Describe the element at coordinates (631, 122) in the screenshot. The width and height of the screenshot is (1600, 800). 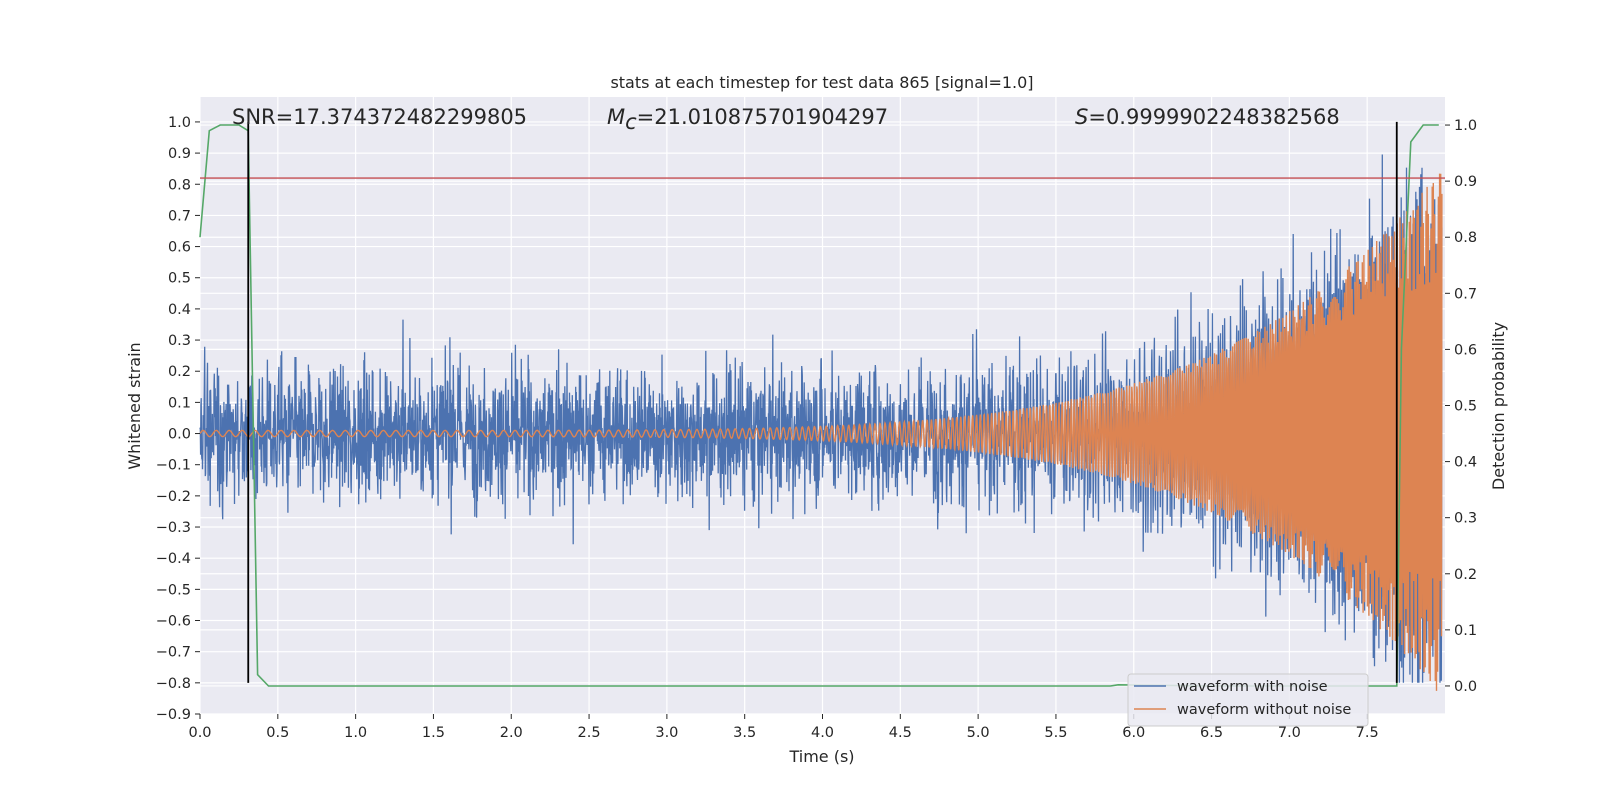
I see `chirp-mass-subscript: c` at that location.